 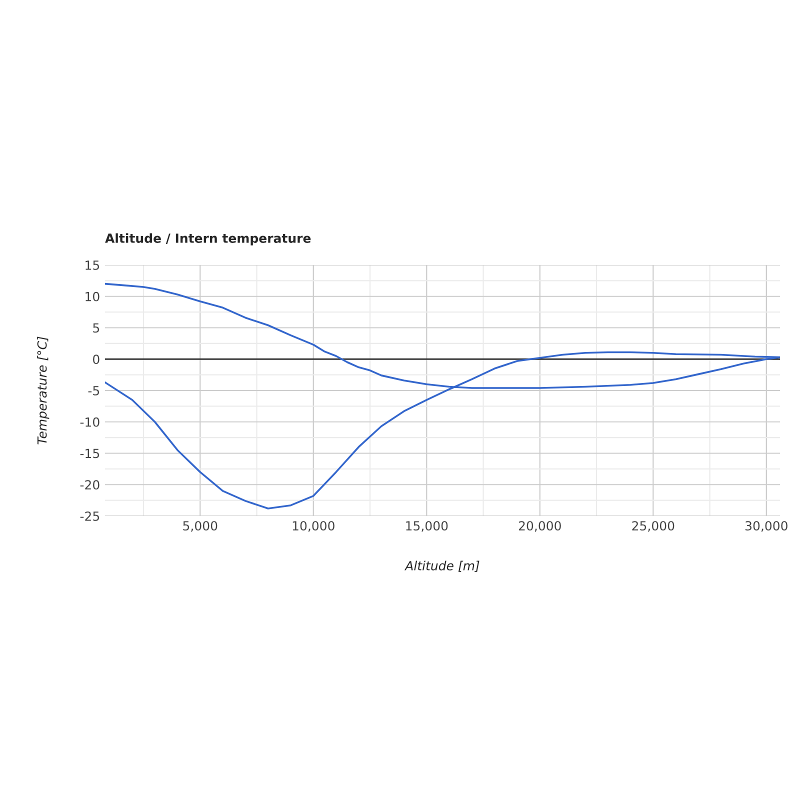 I want to click on y-tick-label: 15, so click(x=93, y=265).